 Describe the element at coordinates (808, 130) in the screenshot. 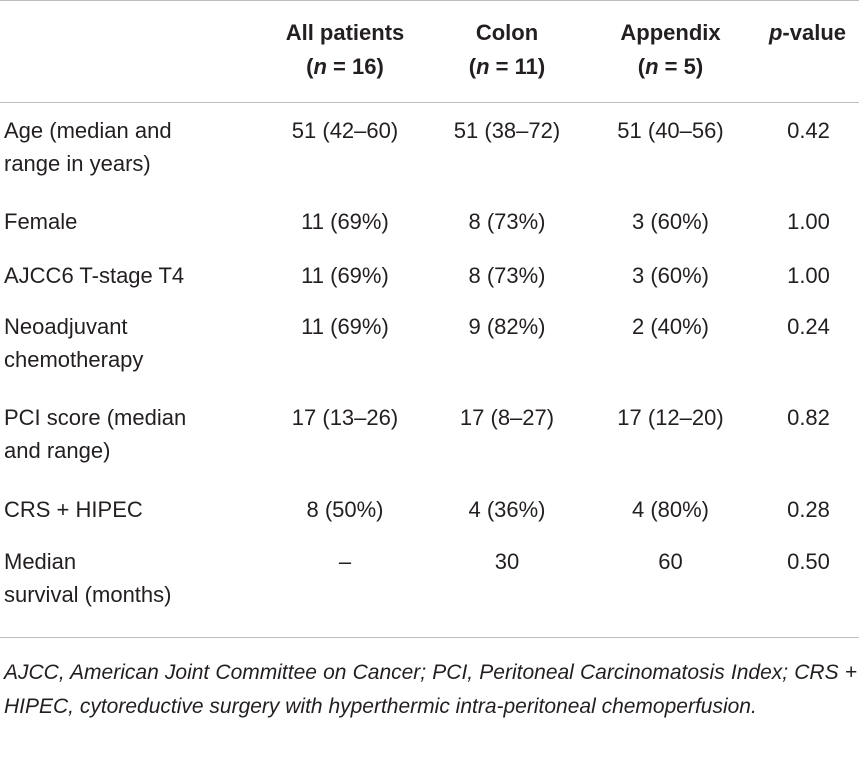

I see `row-age-p: 0.42` at that location.